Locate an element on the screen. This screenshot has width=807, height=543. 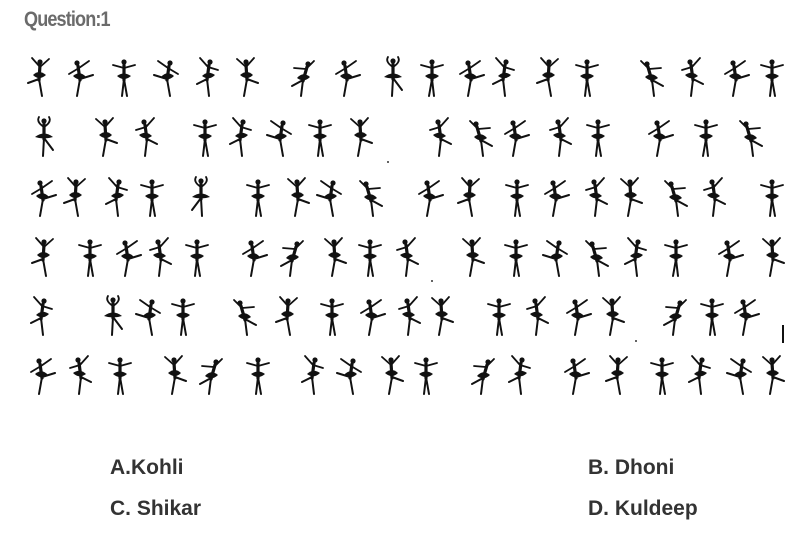
option-a: A.Kohli is located at coordinates (147, 467).